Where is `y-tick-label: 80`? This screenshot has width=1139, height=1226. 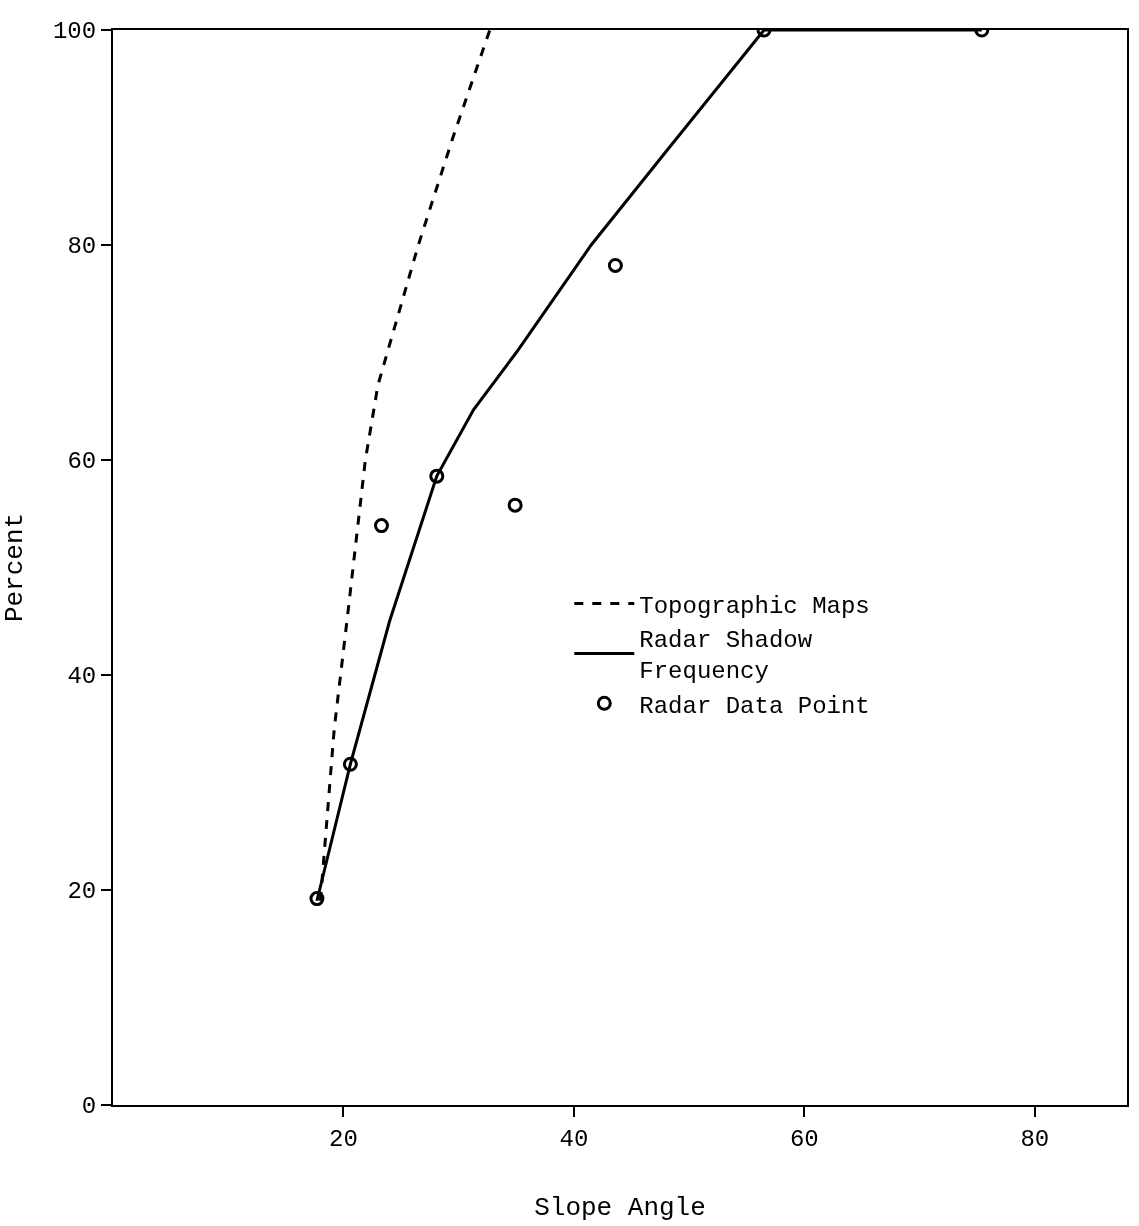
y-tick-label: 80 is located at coordinates (82, 247).